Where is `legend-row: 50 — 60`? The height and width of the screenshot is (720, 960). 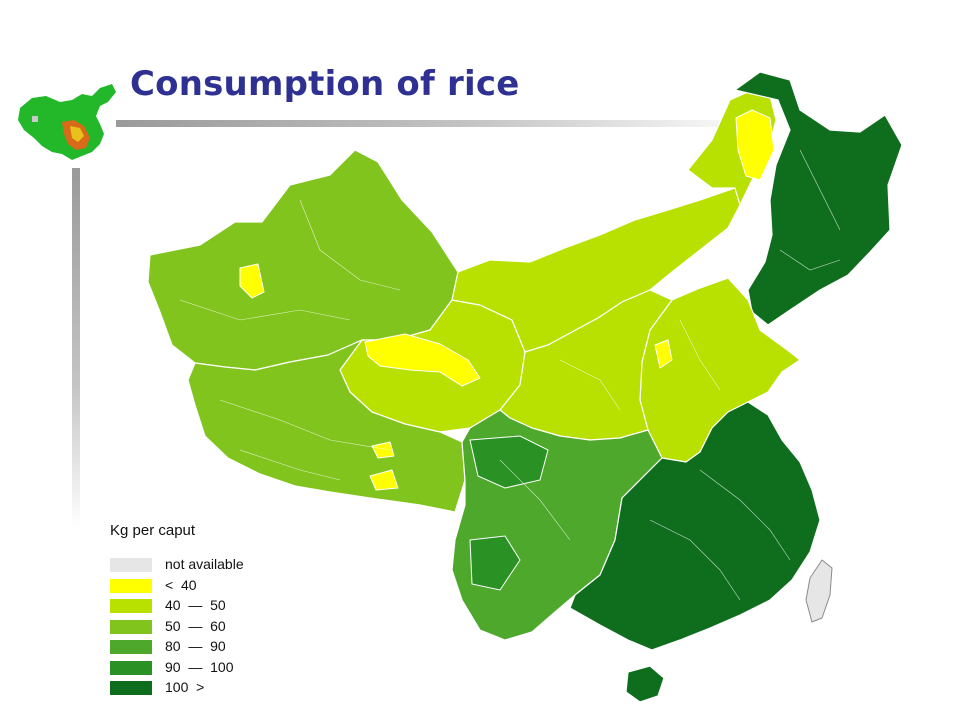 legend-row: 50 — 60 is located at coordinates (195, 627).